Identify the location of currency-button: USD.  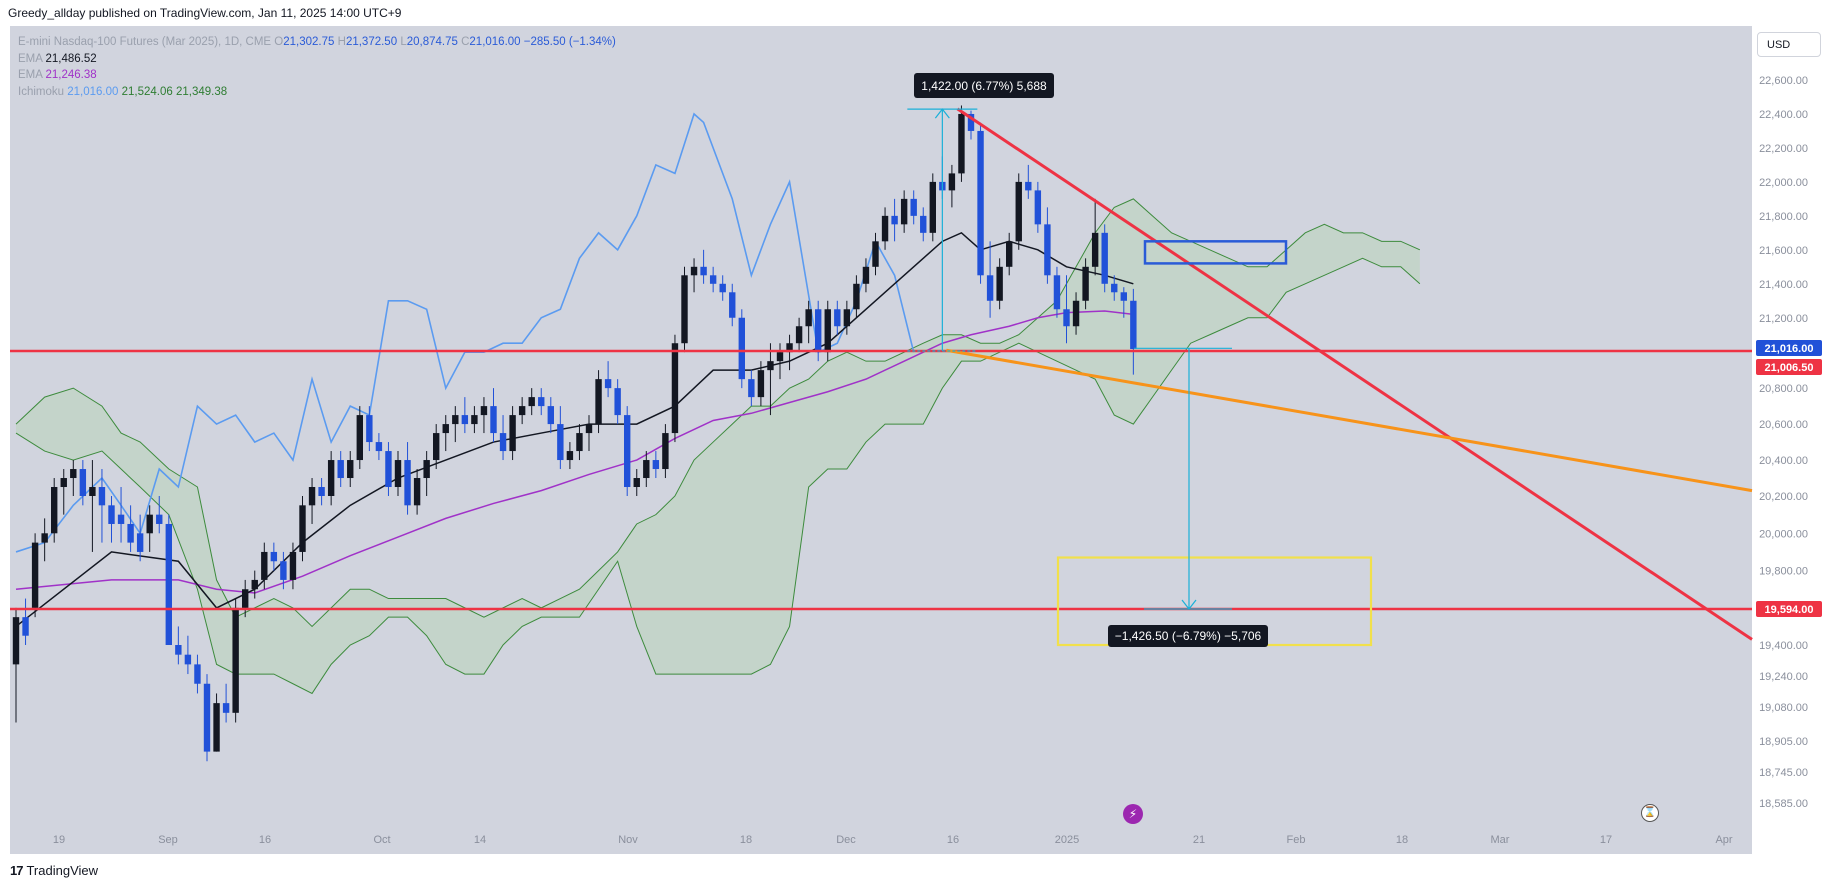
(1789, 44).